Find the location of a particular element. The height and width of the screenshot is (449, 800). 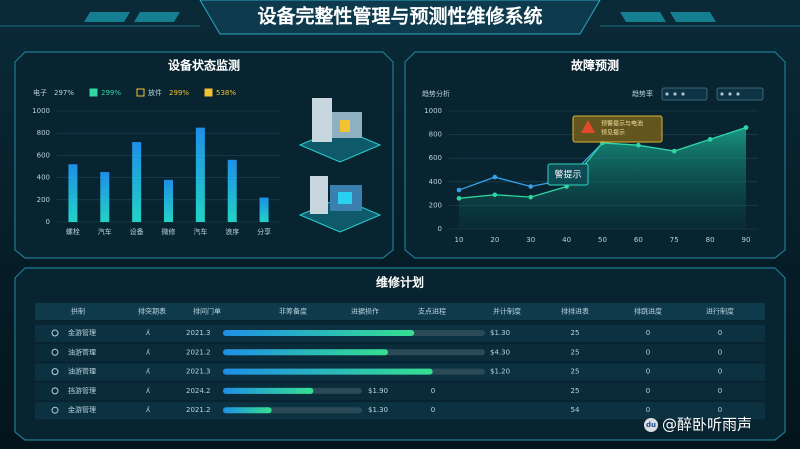

column-header: 进行制度 is located at coordinates (720, 311).